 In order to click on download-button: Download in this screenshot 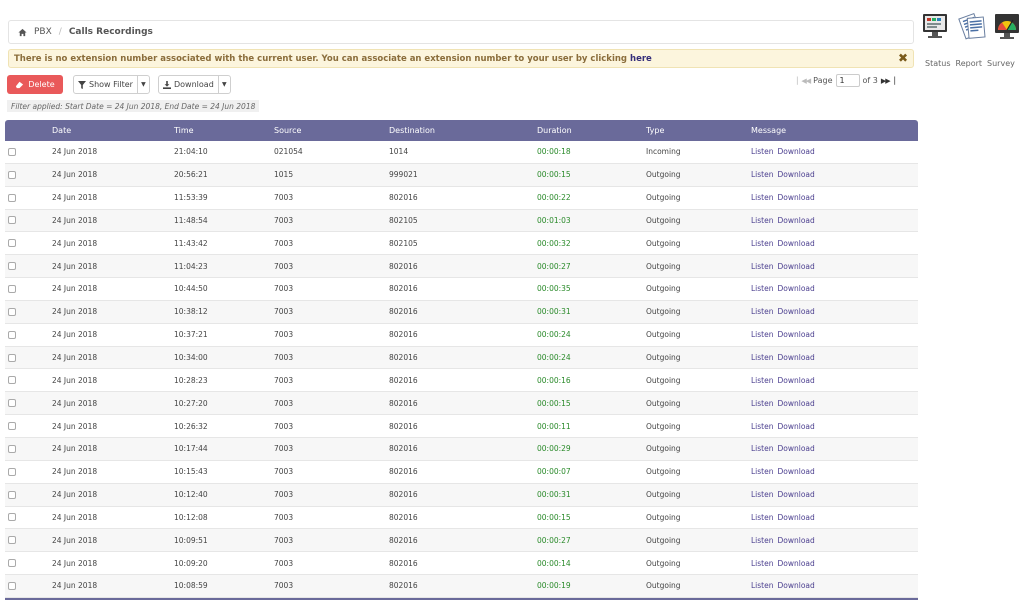, I will do `click(189, 84)`.